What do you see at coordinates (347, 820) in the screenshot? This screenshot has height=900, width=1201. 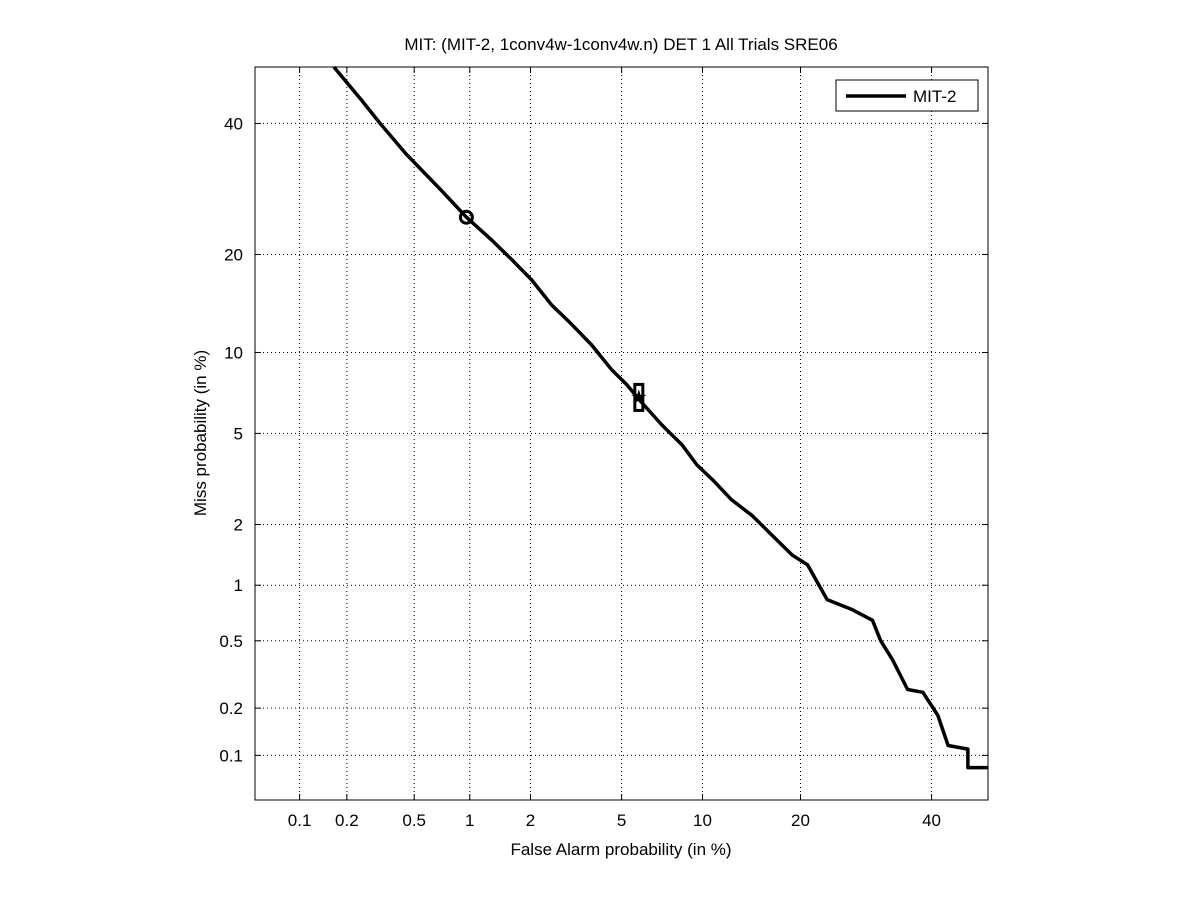 I see `x-tick-label: 0.2` at bounding box center [347, 820].